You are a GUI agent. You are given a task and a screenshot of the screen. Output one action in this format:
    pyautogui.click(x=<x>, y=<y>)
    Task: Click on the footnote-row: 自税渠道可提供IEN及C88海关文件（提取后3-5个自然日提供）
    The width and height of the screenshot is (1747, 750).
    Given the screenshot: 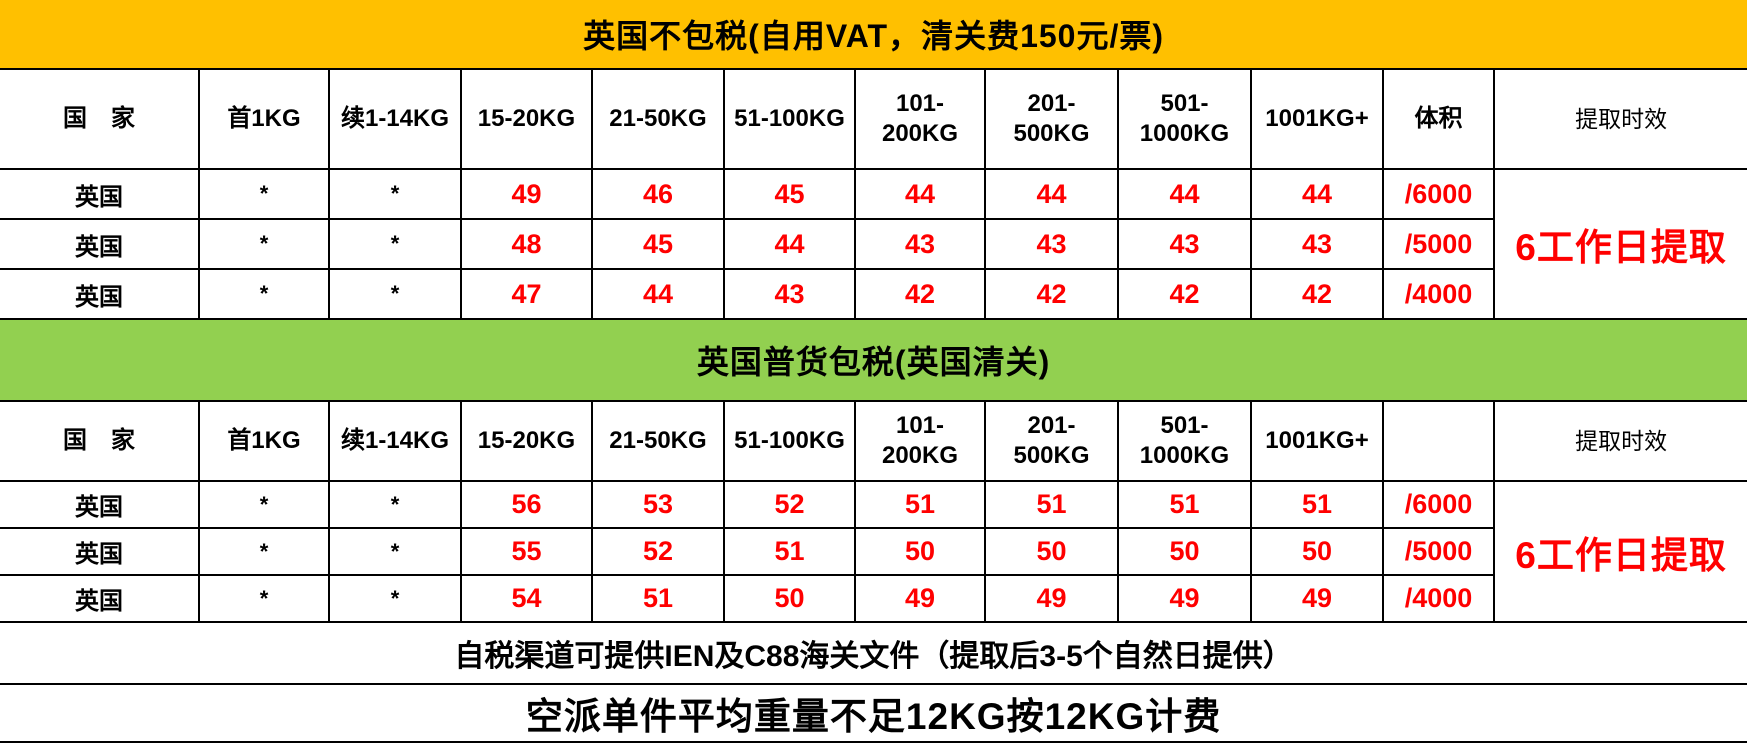 What is the action you would take?
    pyautogui.click(x=873, y=653)
    